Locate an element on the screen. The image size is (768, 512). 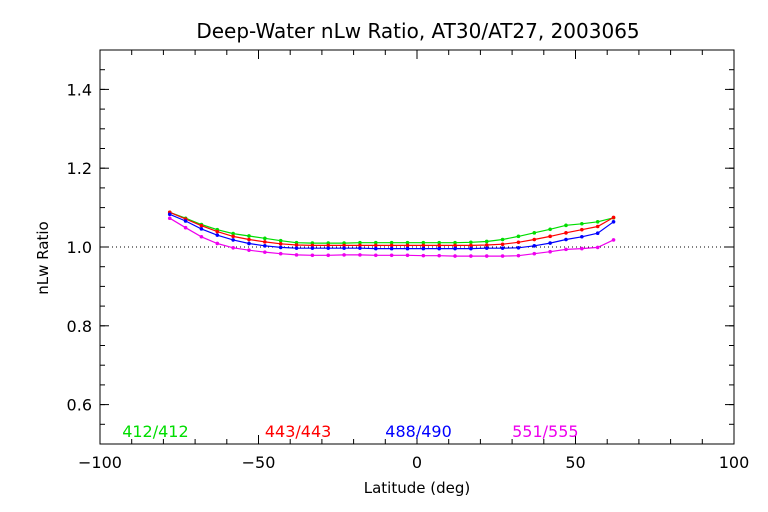
legend-entry: 488/490 is located at coordinates (418, 431).